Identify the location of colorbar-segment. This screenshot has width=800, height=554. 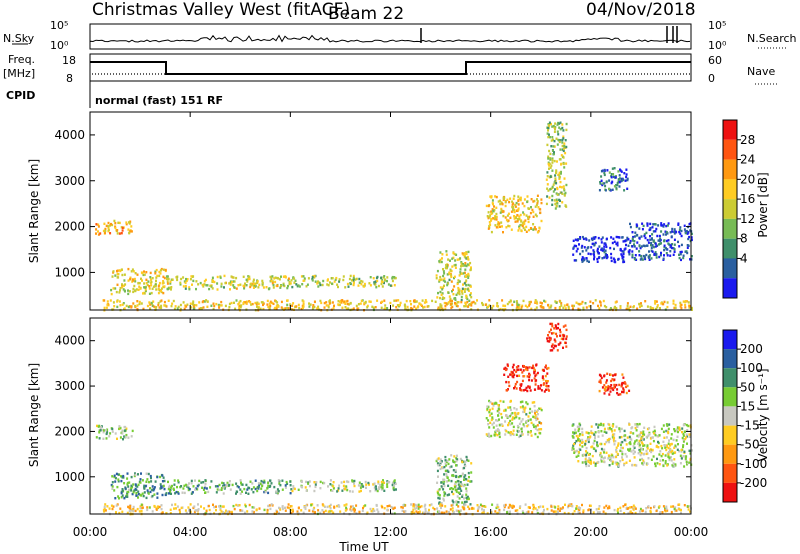
(730, 435).